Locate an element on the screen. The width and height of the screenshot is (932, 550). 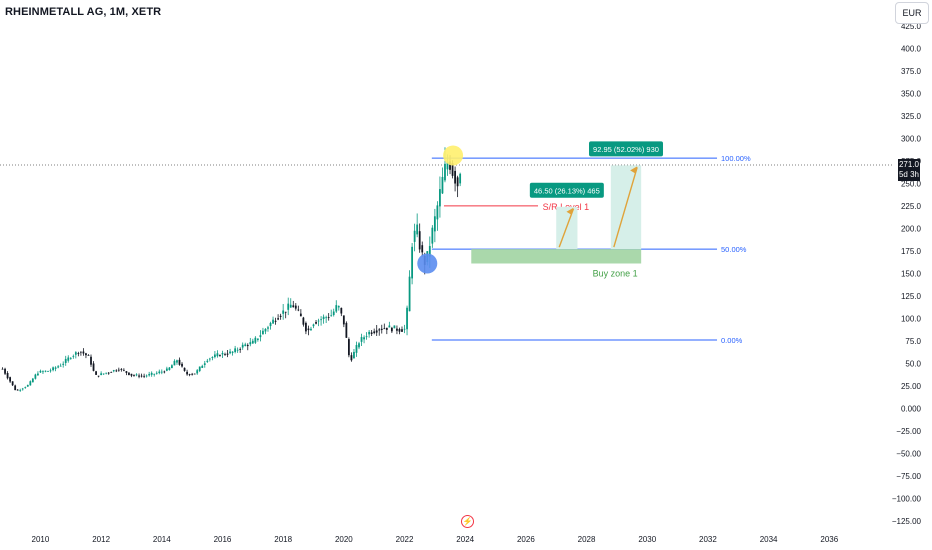
y-tick-label: −125.00 is located at coordinates (907, 521).